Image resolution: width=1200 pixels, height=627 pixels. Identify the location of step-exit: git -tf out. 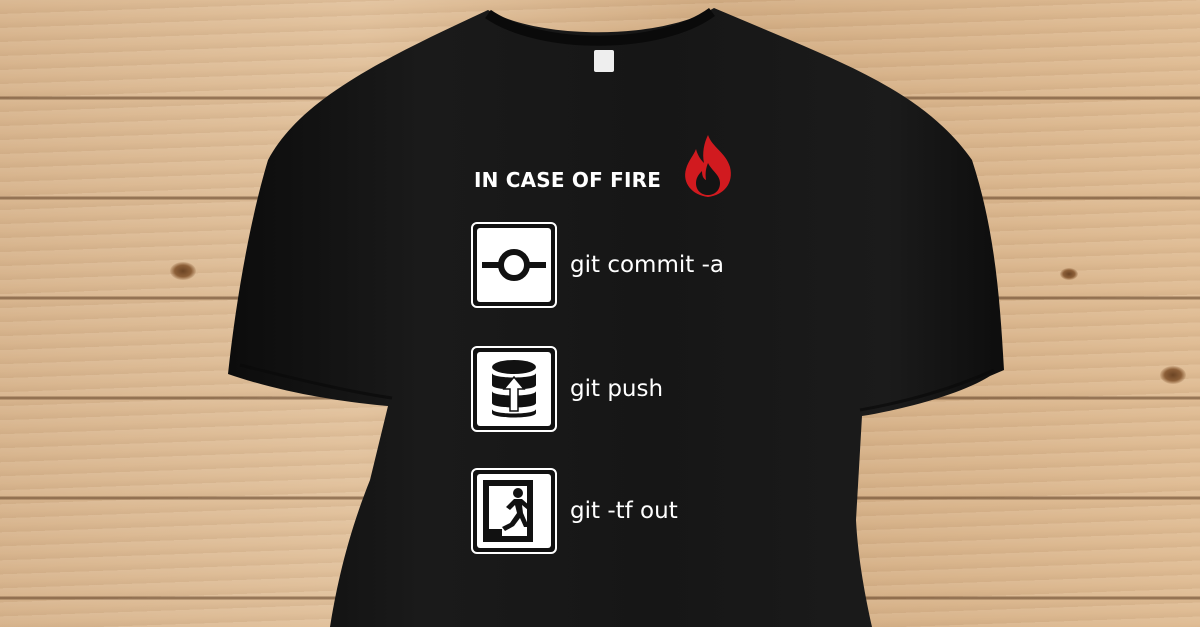
(574, 511).